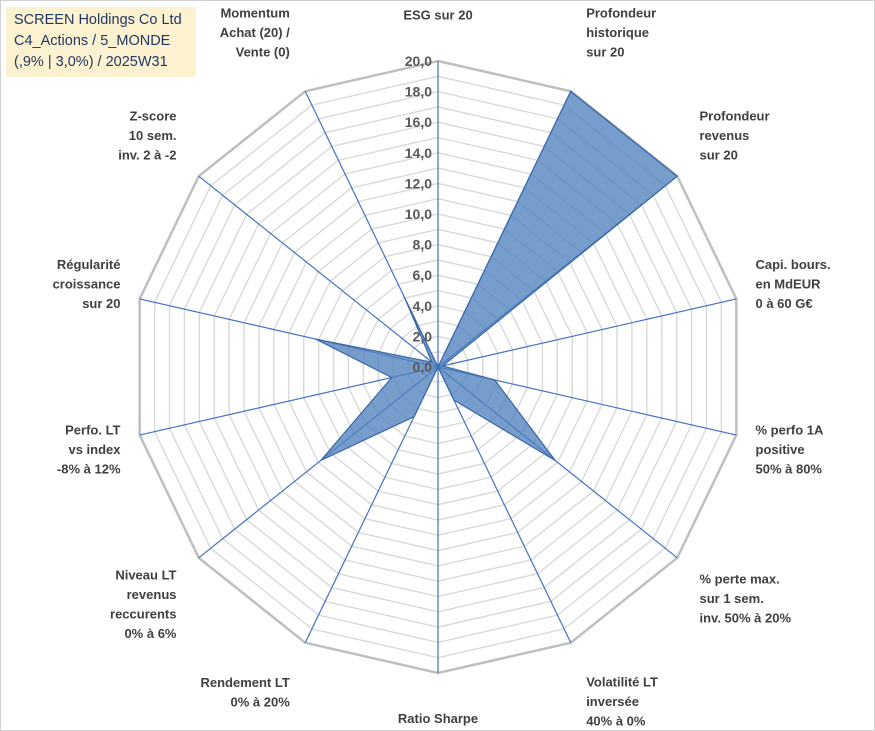 The height and width of the screenshot is (731, 875). I want to click on axis-label-line: en MdEUR, so click(789, 284).